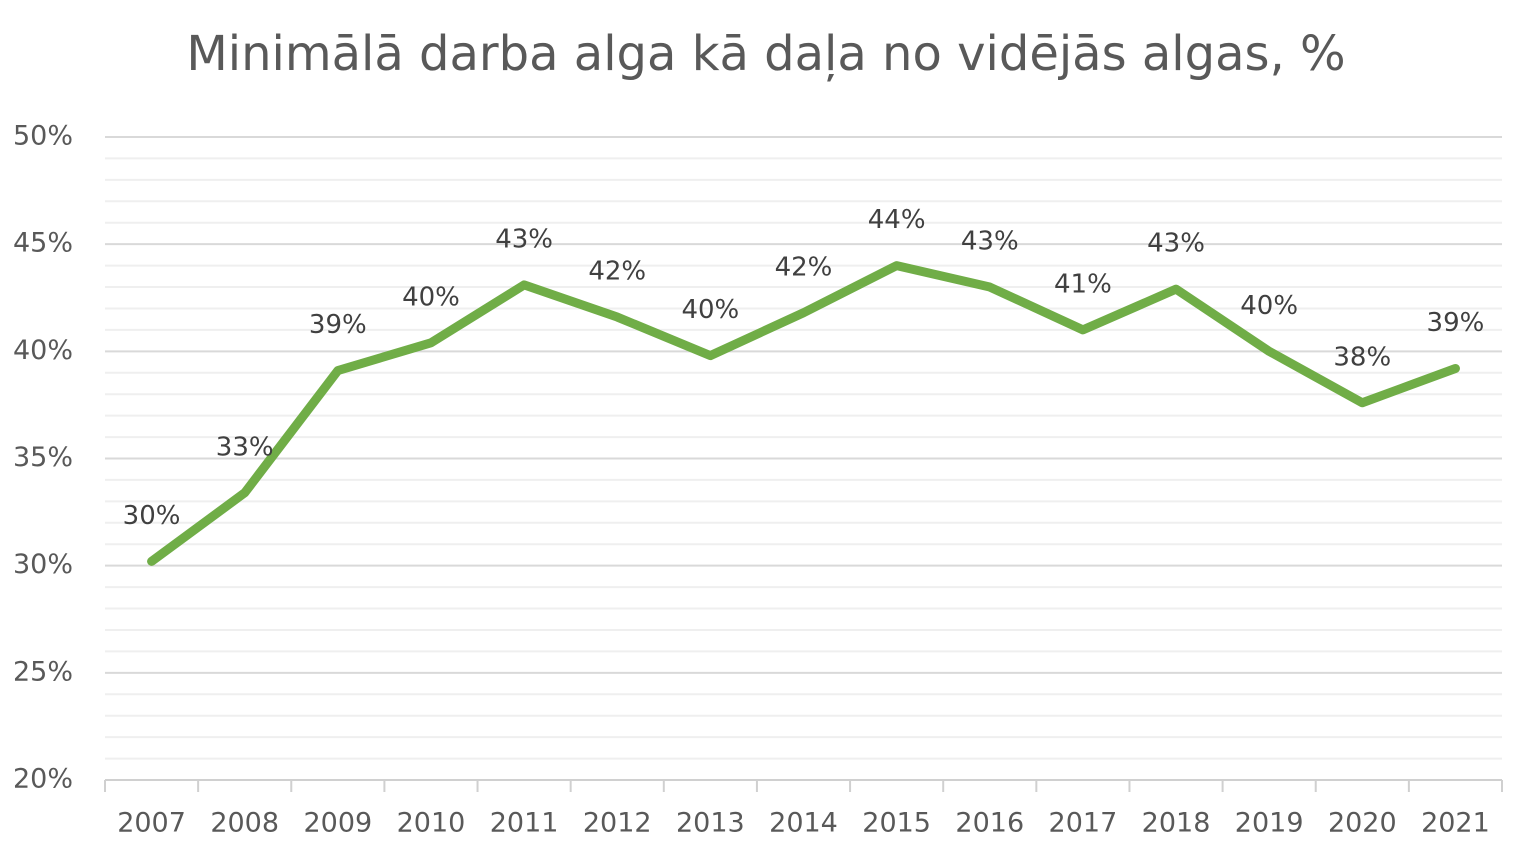  I want to click on data-label: 30%, so click(152, 516).